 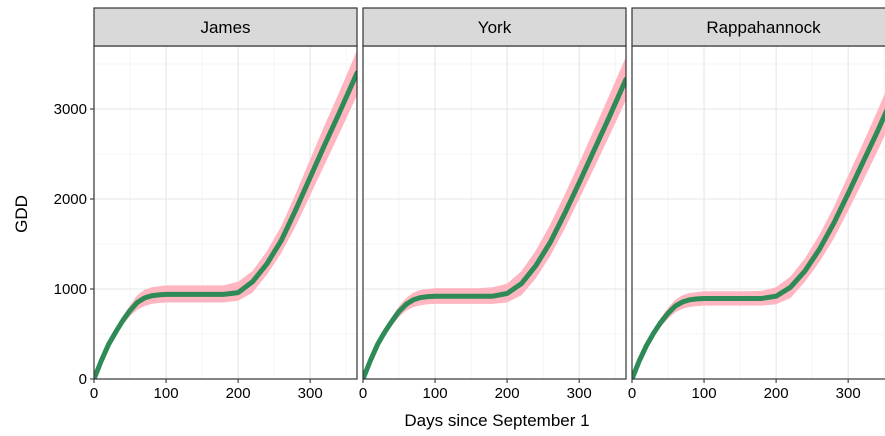 I want to click on strip-label: York, so click(x=495, y=27).